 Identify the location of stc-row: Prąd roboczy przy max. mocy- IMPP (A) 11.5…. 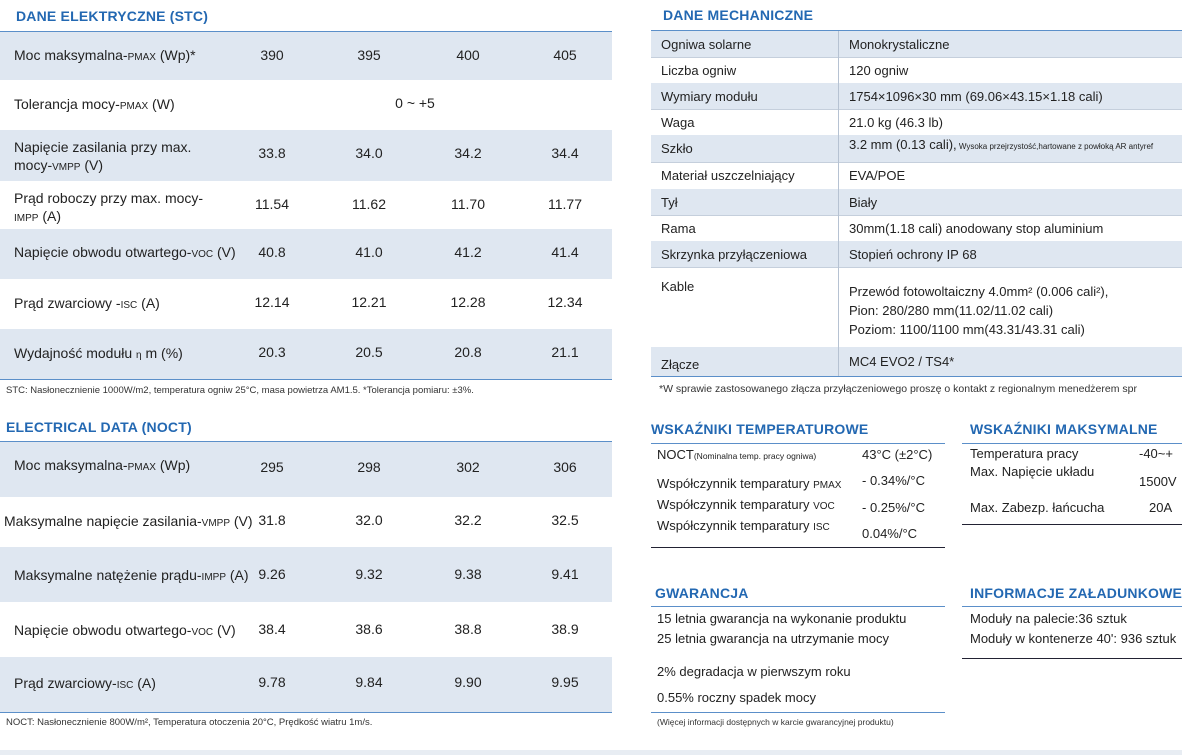
(306, 205).